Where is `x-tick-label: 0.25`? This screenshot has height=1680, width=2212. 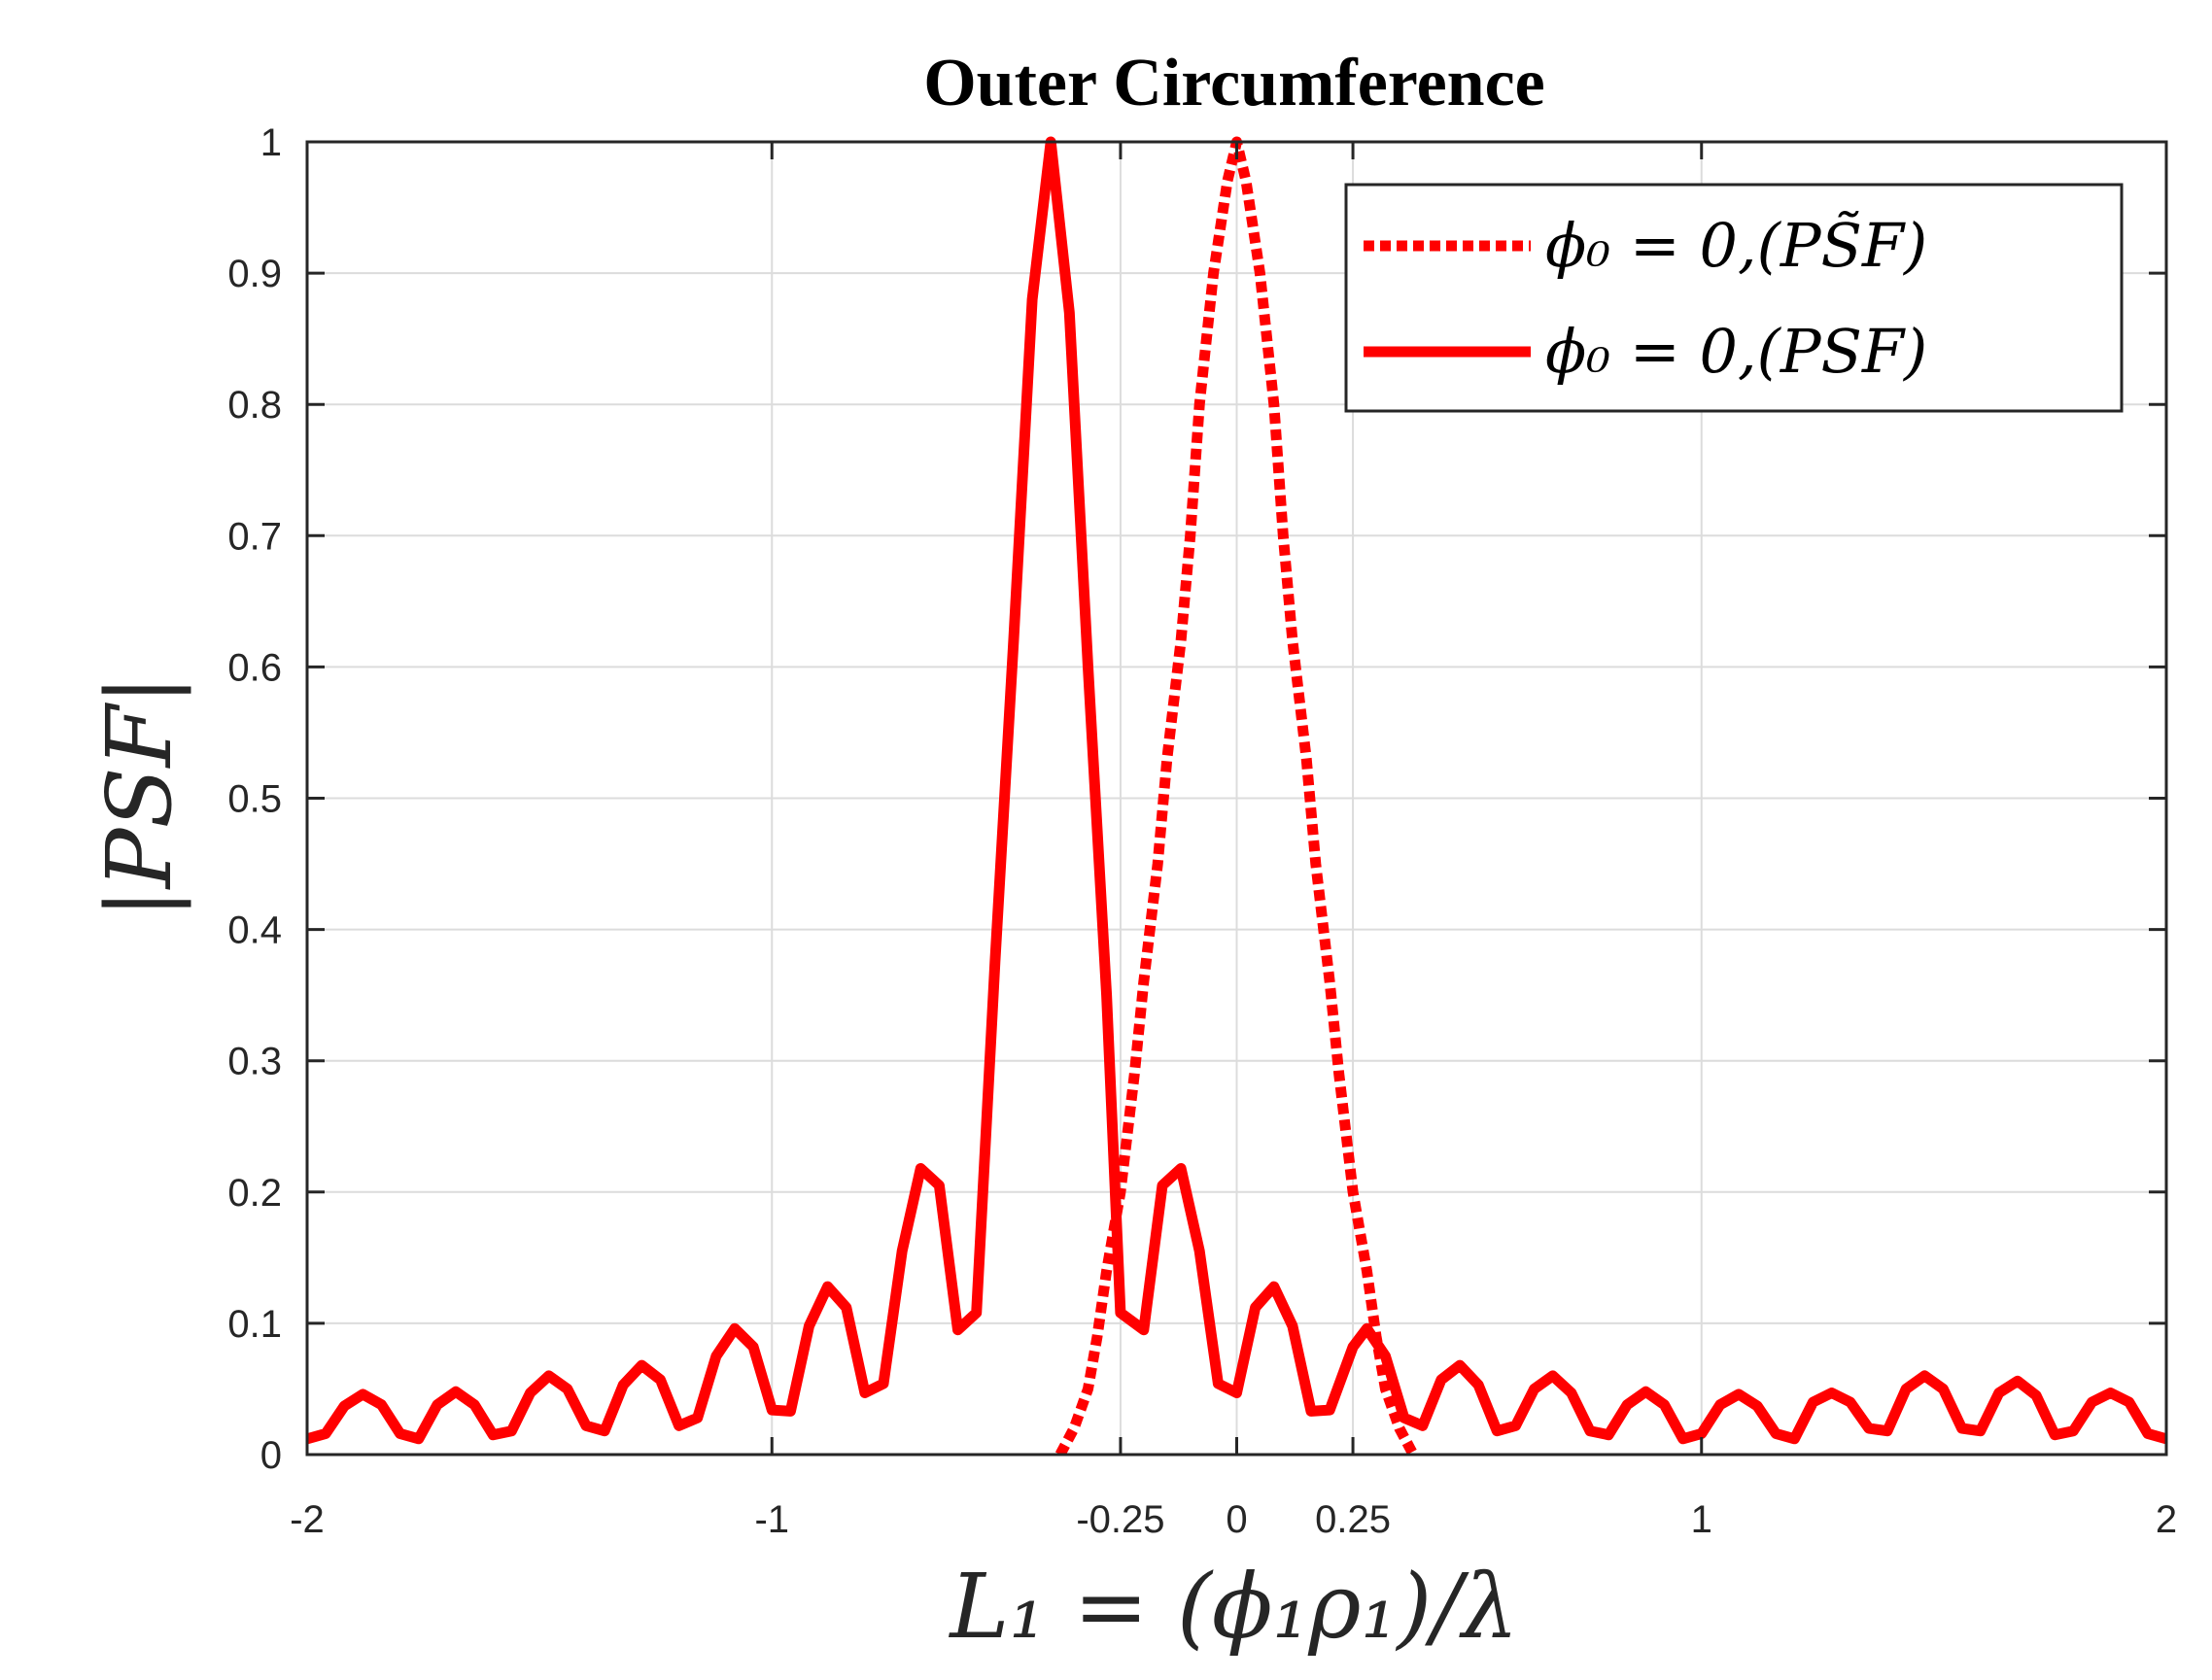
x-tick-label: 0.25 is located at coordinates (1353, 1519).